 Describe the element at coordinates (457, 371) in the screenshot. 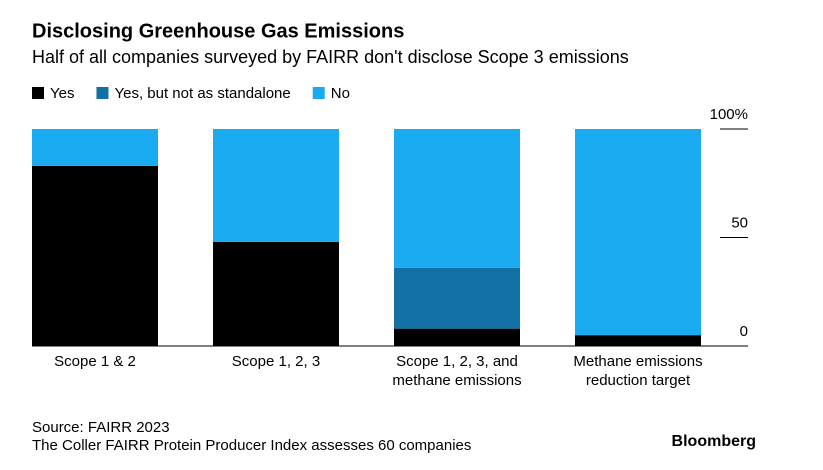

I see `x-tick-label: Scope 1, 2, 3, and methane emissions` at that location.